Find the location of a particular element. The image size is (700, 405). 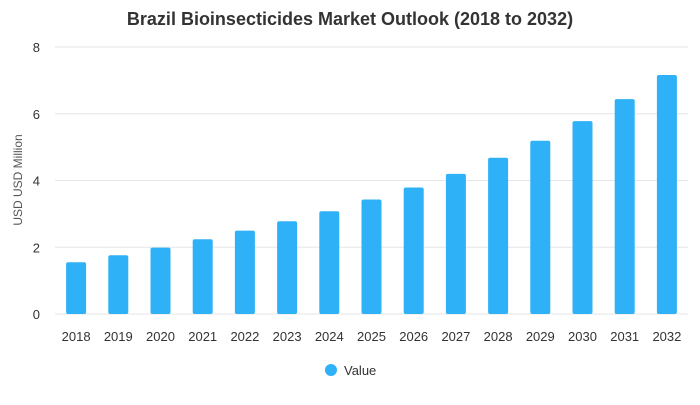

bar-2026 is located at coordinates (413, 250).